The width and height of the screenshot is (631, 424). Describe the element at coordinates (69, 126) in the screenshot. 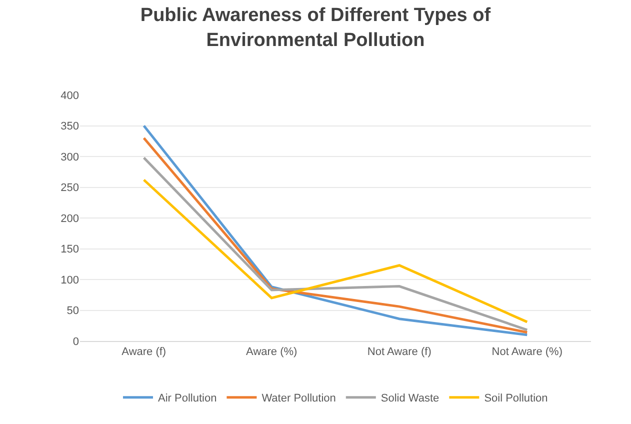

I see `y-tick-label: 350` at that location.